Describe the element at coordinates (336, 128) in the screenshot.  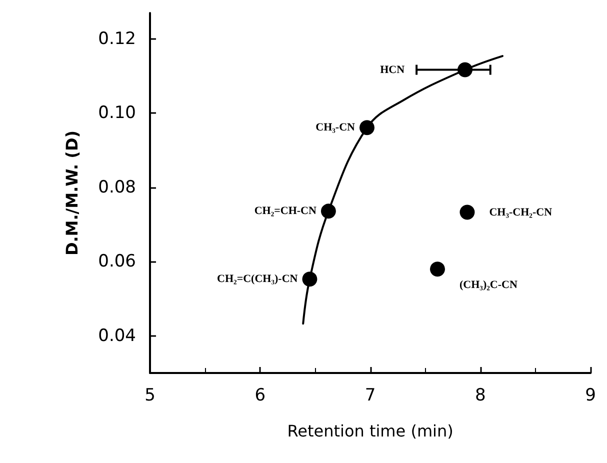
I see `annotation: CH₃-CN` at that location.